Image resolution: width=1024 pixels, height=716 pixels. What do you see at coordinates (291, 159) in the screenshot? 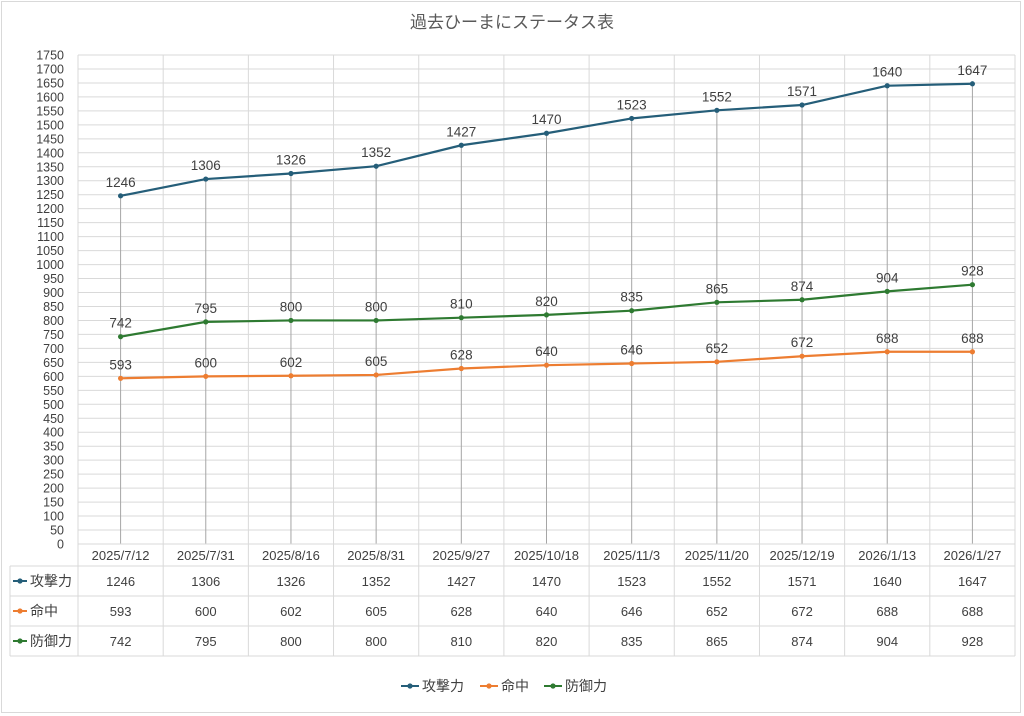
I see `data-label: 1326` at bounding box center [291, 159].